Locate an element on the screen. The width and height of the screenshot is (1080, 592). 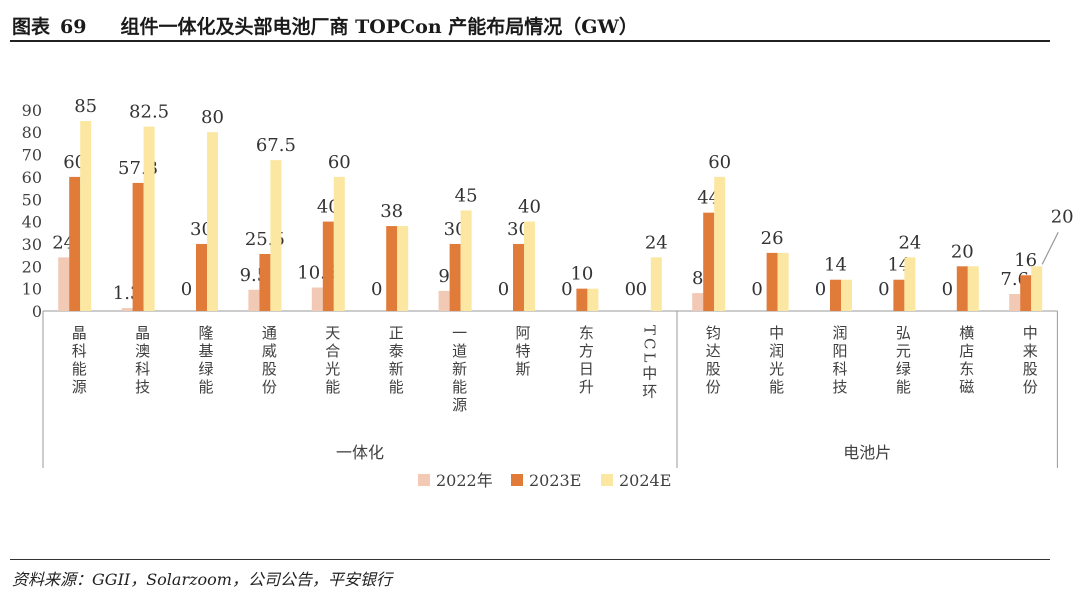
footer-rule is located at coordinates (530, 559).